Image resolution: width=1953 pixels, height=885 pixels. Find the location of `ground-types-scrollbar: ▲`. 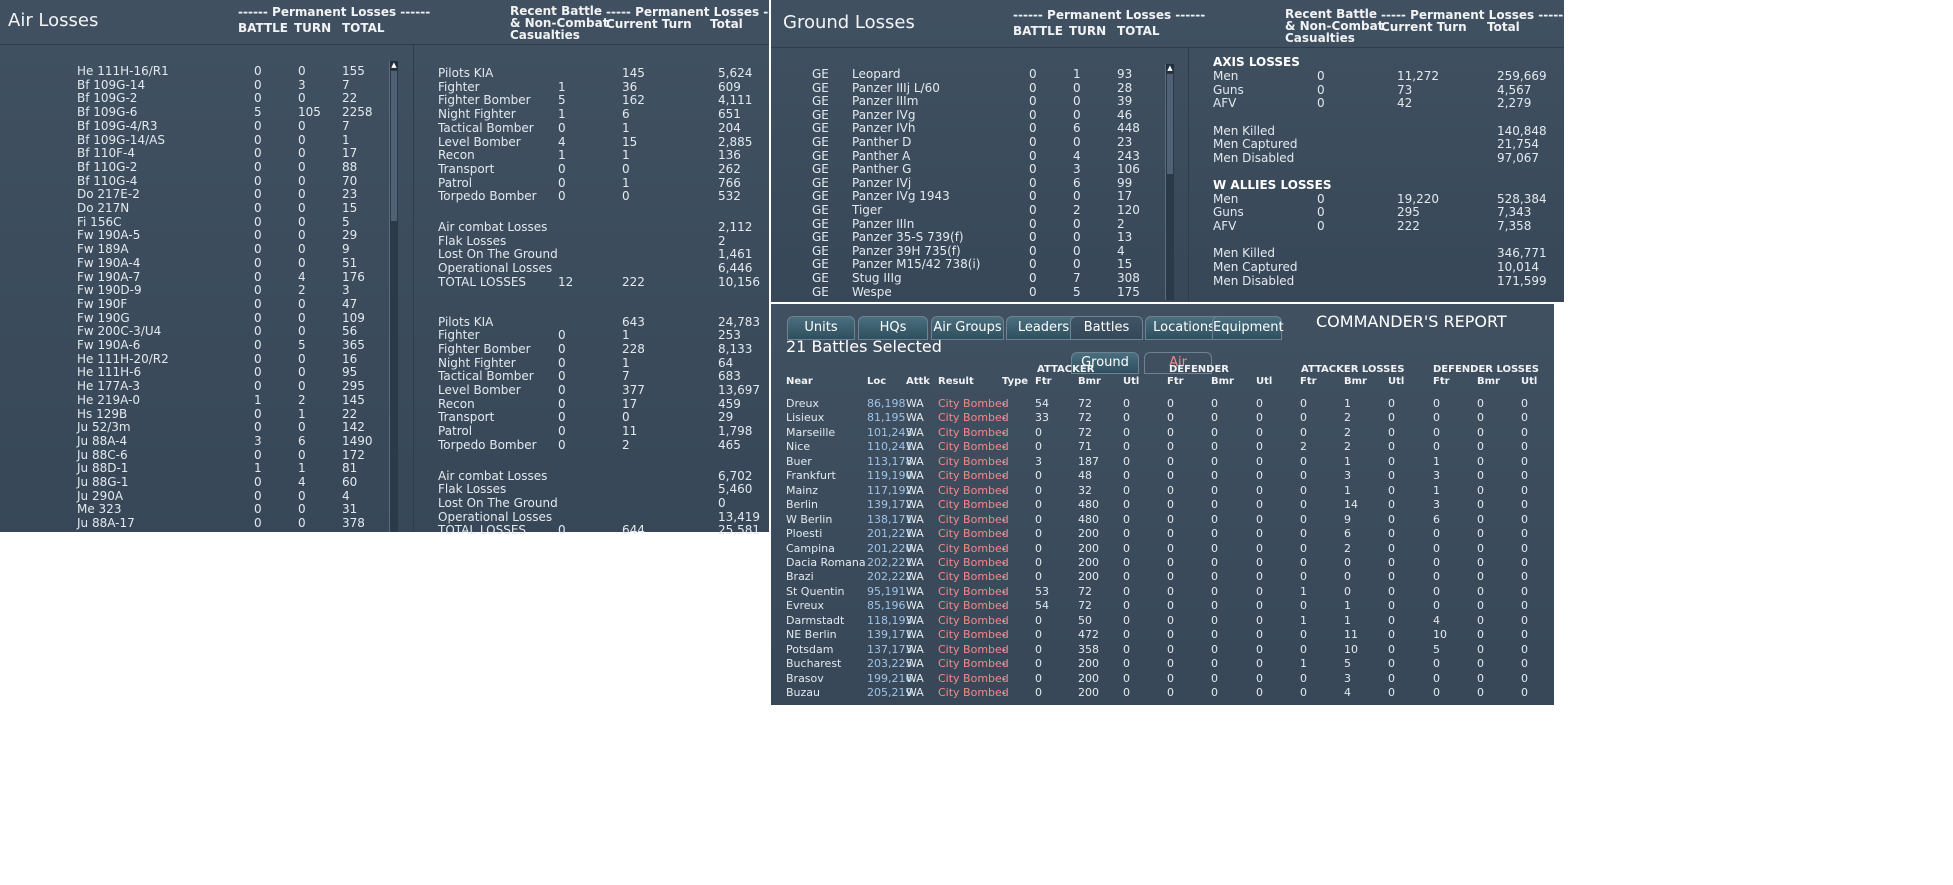

ground-types-scrollbar: ▲ is located at coordinates (1169, 182).